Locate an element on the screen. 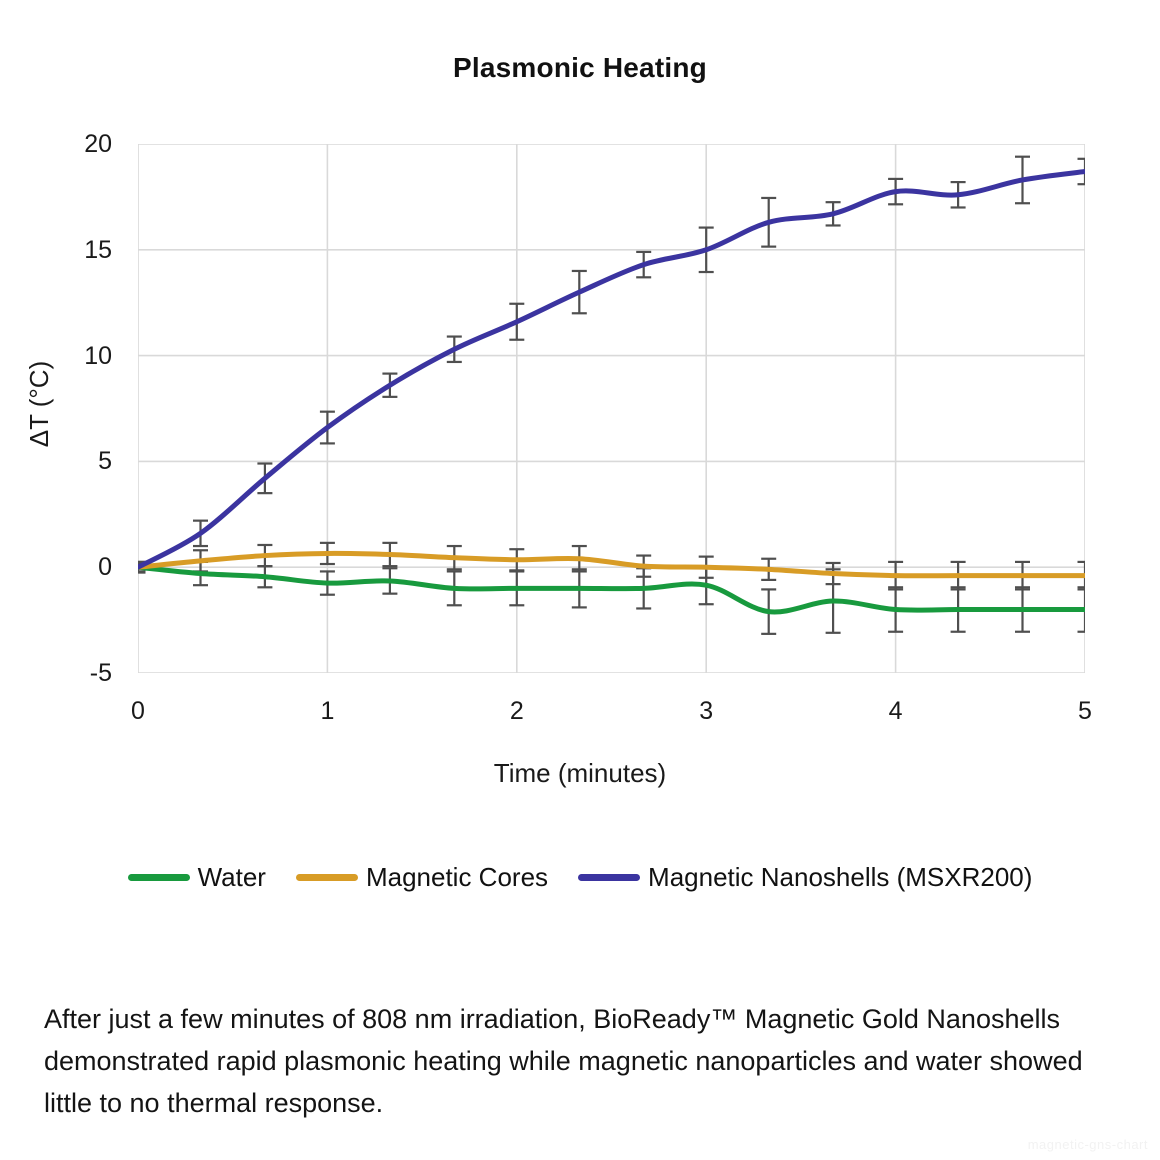  y-tick-label: 0 is located at coordinates (105, 567).